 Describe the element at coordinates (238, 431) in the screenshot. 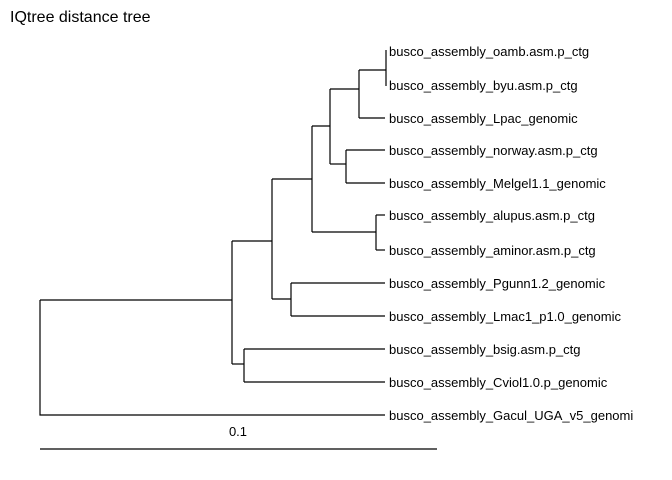

I see `scale-bar-label: 0.1` at that location.